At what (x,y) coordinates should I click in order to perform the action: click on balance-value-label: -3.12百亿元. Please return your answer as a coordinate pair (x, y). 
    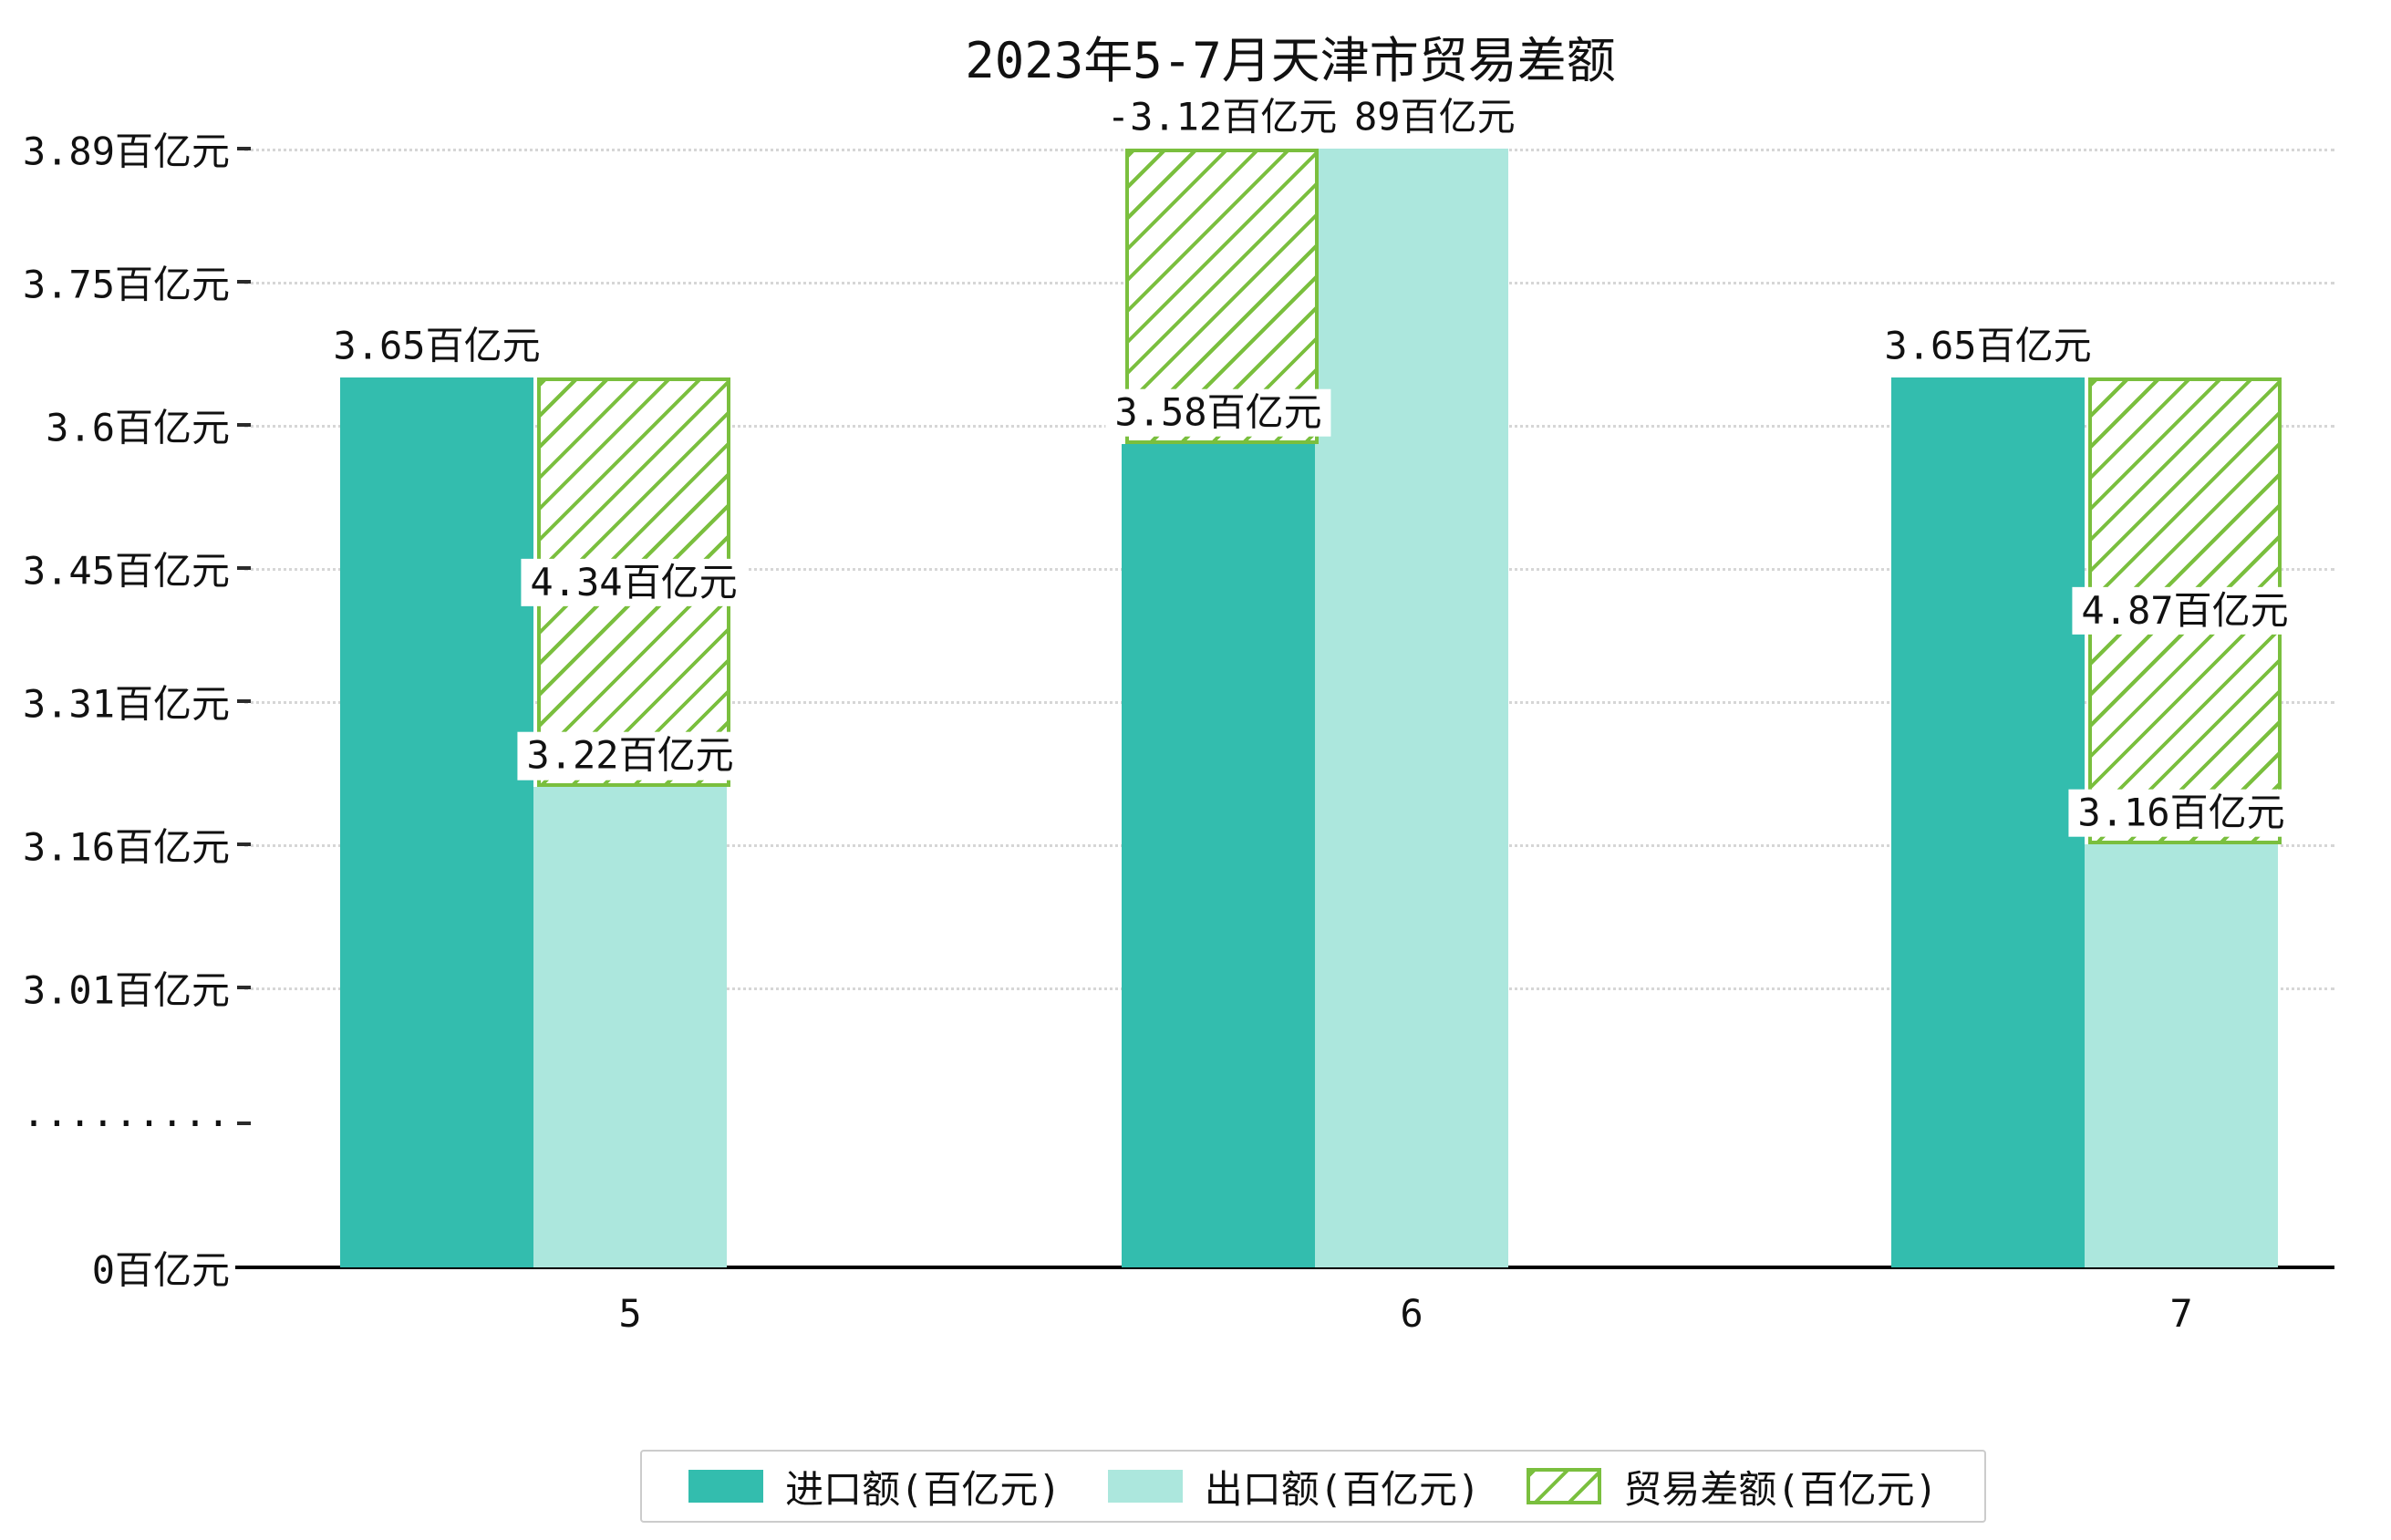
    Looking at the image, I should click on (1222, 117).